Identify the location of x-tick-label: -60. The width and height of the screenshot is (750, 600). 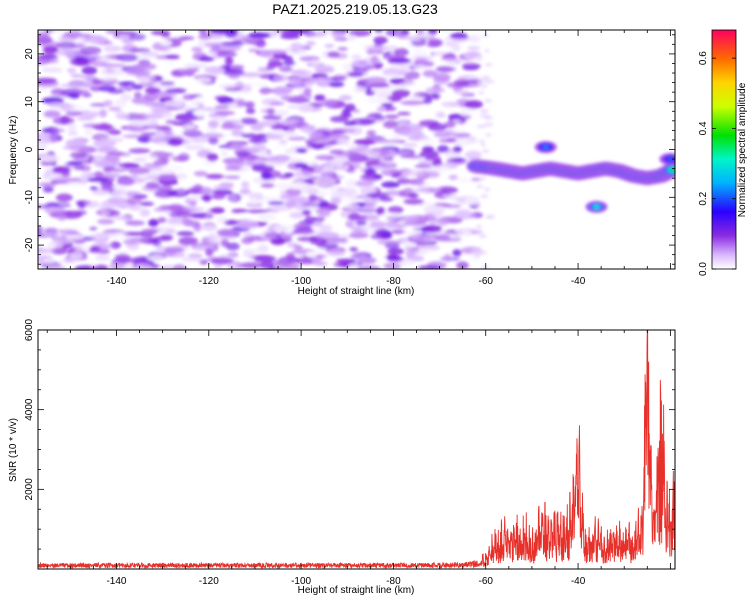
(486, 281).